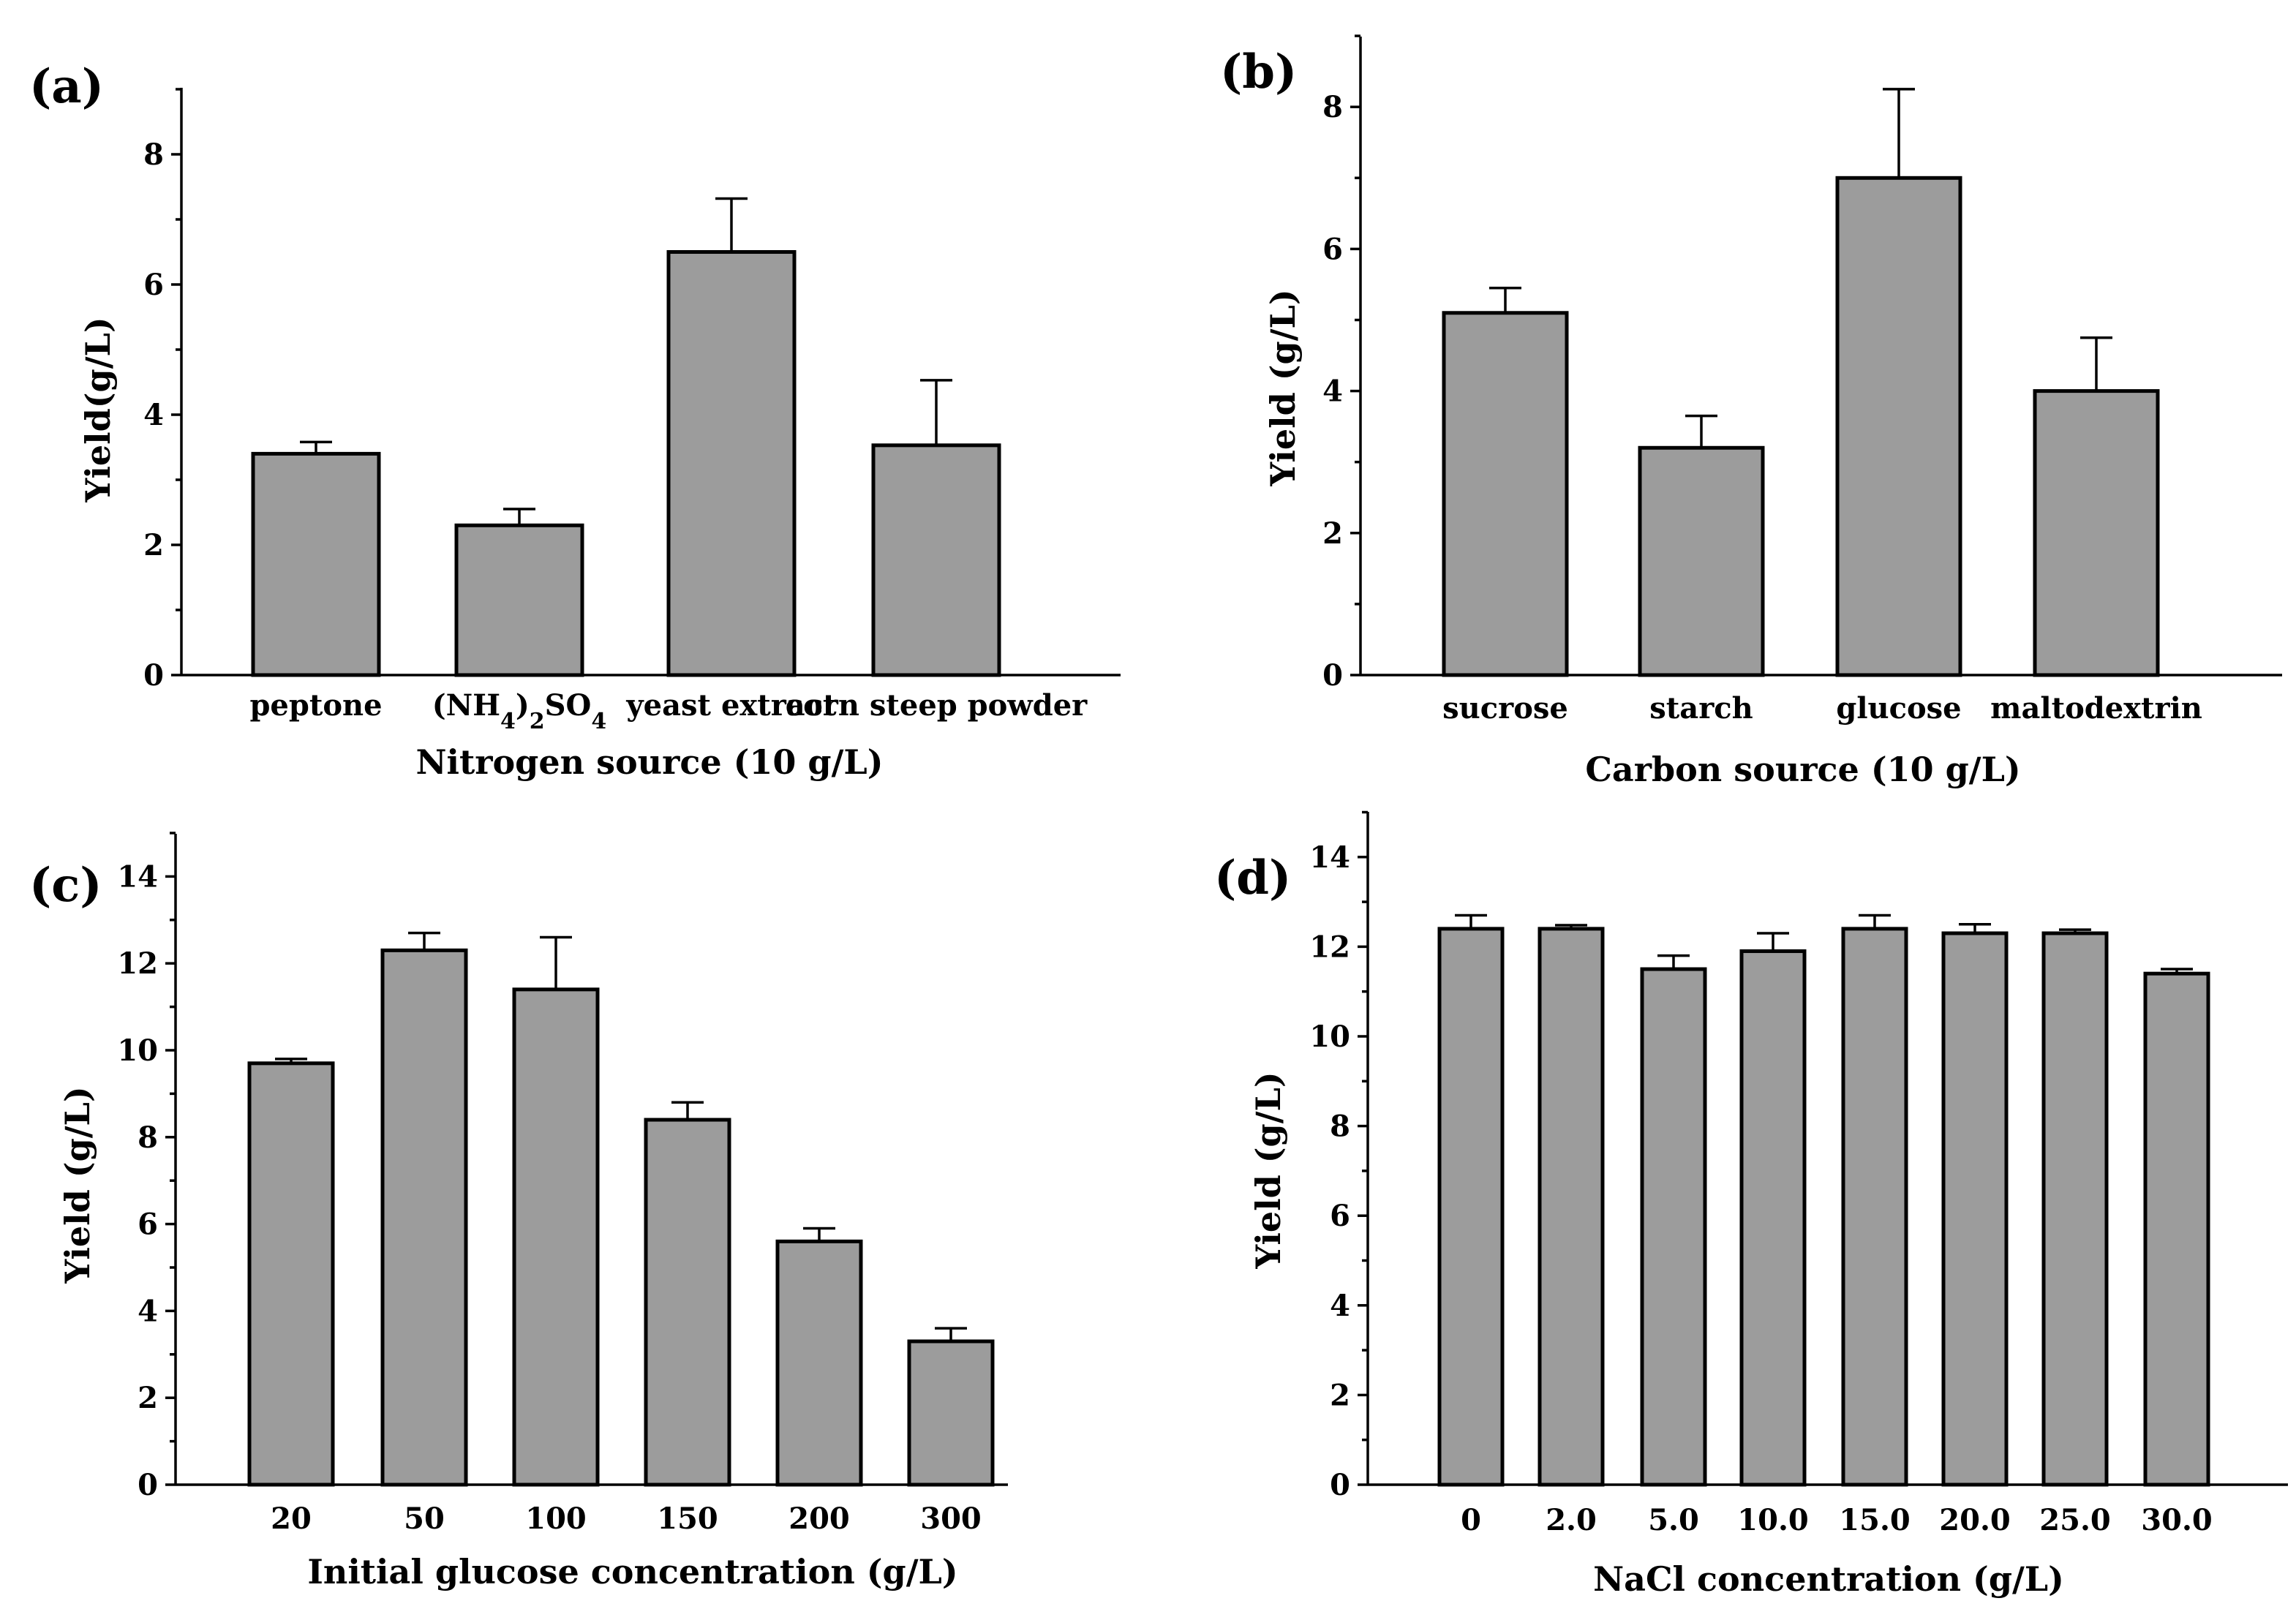  Describe the element at coordinates (819, 1519) in the screenshot. I see `category-label: 200` at that location.